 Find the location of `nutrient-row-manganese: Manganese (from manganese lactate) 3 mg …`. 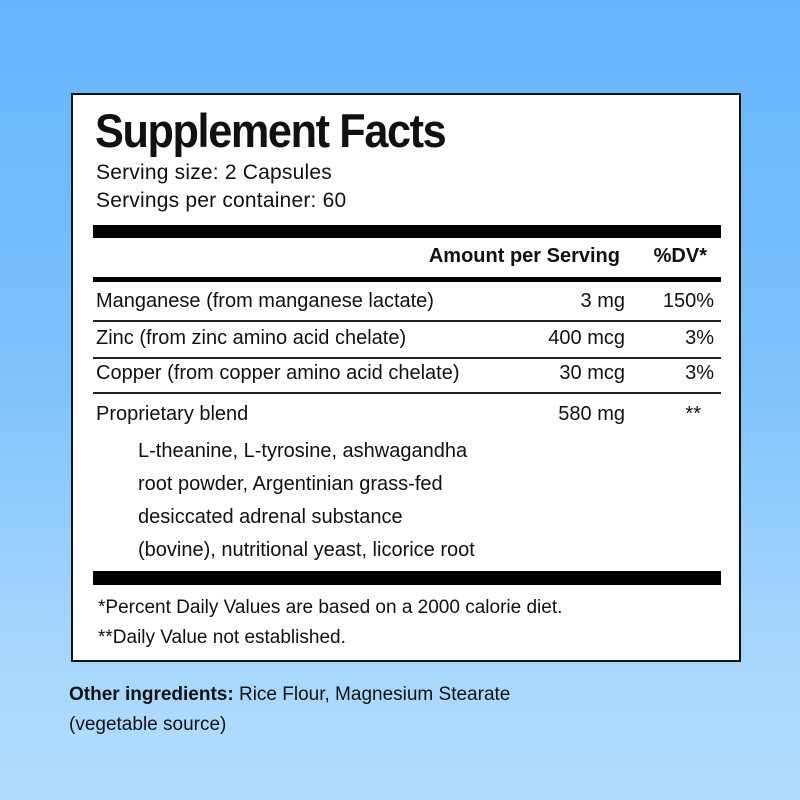

nutrient-row-manganese: Manganese (from manganese lactate) 3 mg … is located at coordinates (407, 303).